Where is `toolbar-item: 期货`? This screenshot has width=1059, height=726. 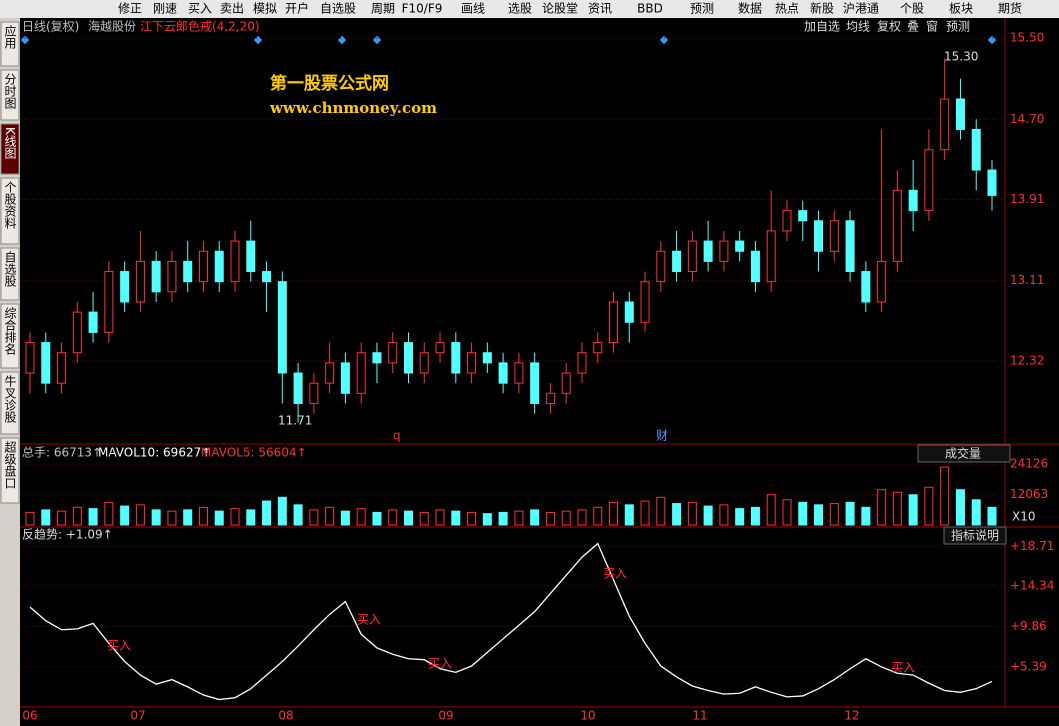
toolbar-item: 期货 is located at coordinates (1010, 8).